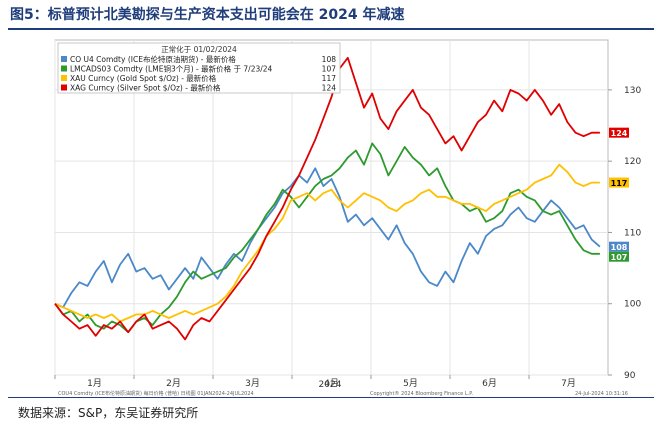  What do you see at coordinates (153, 59) in the screenshot?
I see `legend-entry-label: CO U4 Comdty (ICE布伦特原油期货) - 最新价格` at bounding box center [153, 59].